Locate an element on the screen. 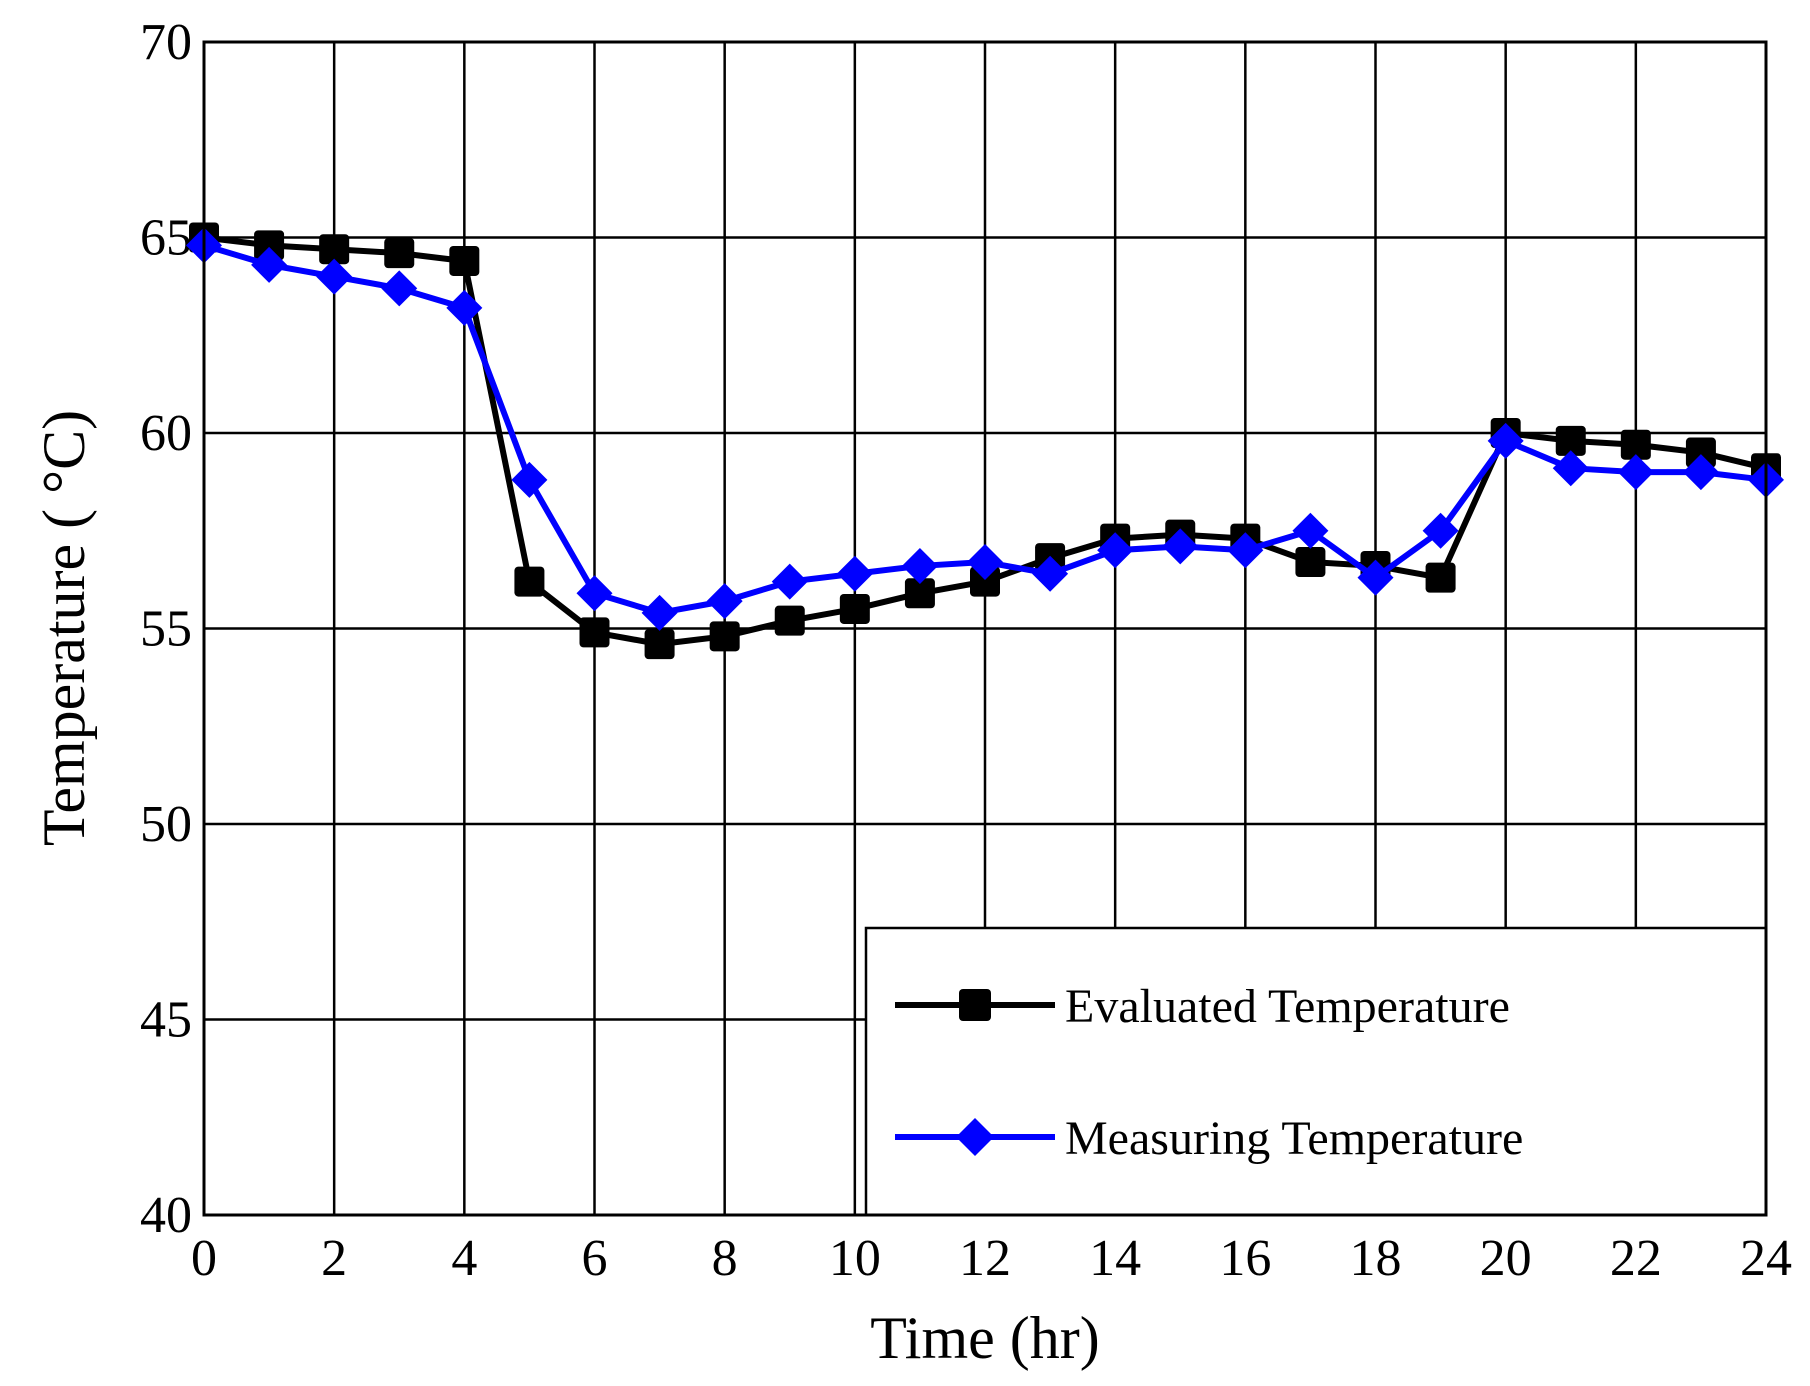  y-tick-label: 55 is located at coordinates (166, 629).